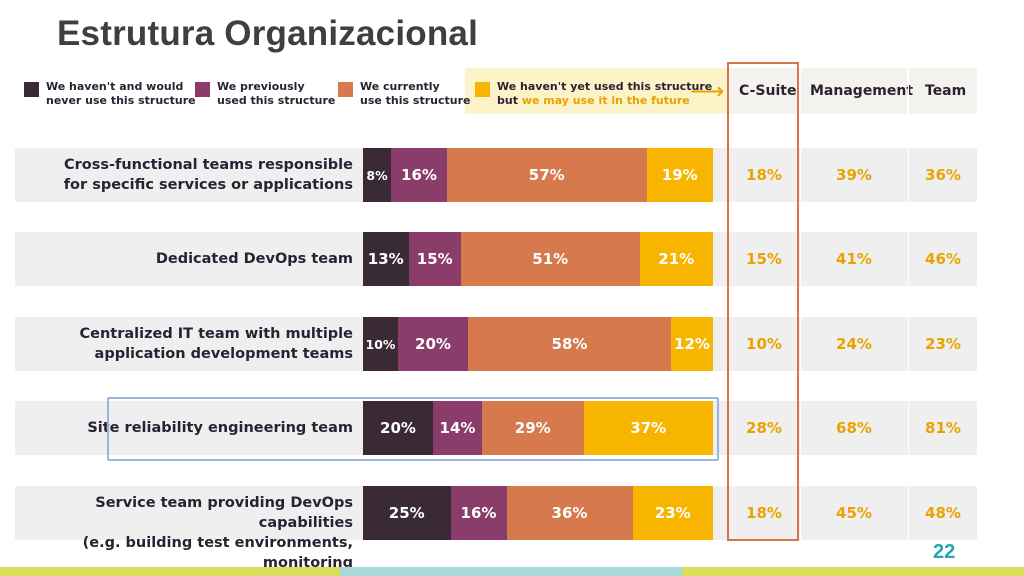  I want to click on table-cell-management: 41%, so click(854, 259).